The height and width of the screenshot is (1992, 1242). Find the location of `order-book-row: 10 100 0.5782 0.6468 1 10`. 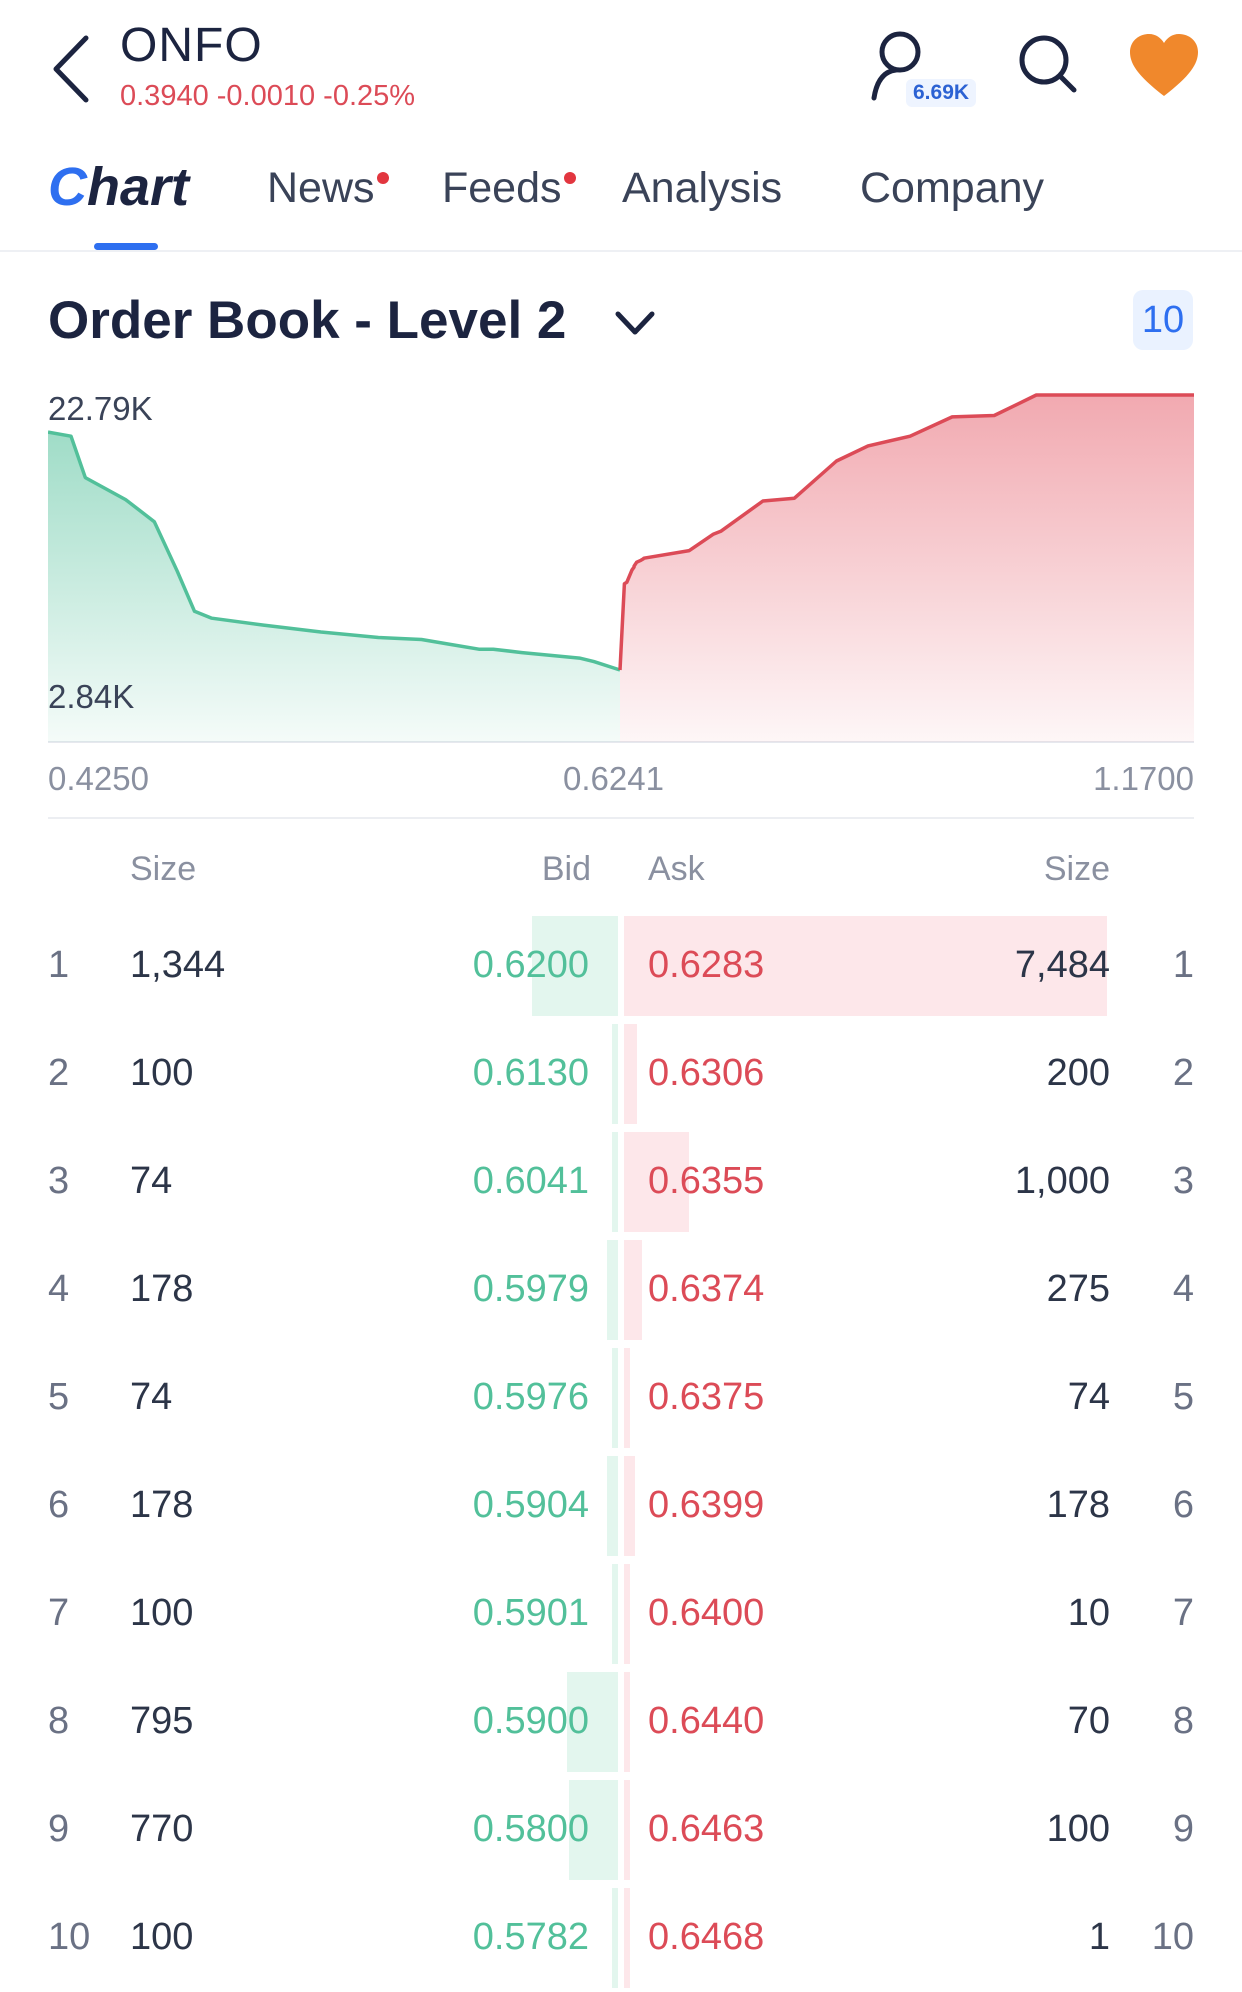

order-book-row: 10 100 0.5782 0.6468 1 10 is located at coordinates (621, 1938).